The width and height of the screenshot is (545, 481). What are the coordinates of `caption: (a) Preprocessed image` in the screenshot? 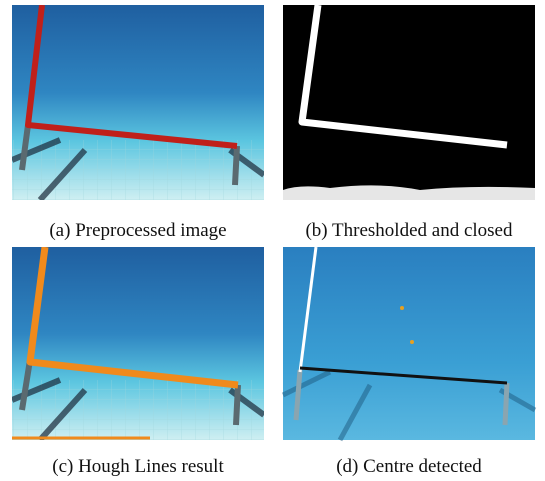 It's located at (137, 230).